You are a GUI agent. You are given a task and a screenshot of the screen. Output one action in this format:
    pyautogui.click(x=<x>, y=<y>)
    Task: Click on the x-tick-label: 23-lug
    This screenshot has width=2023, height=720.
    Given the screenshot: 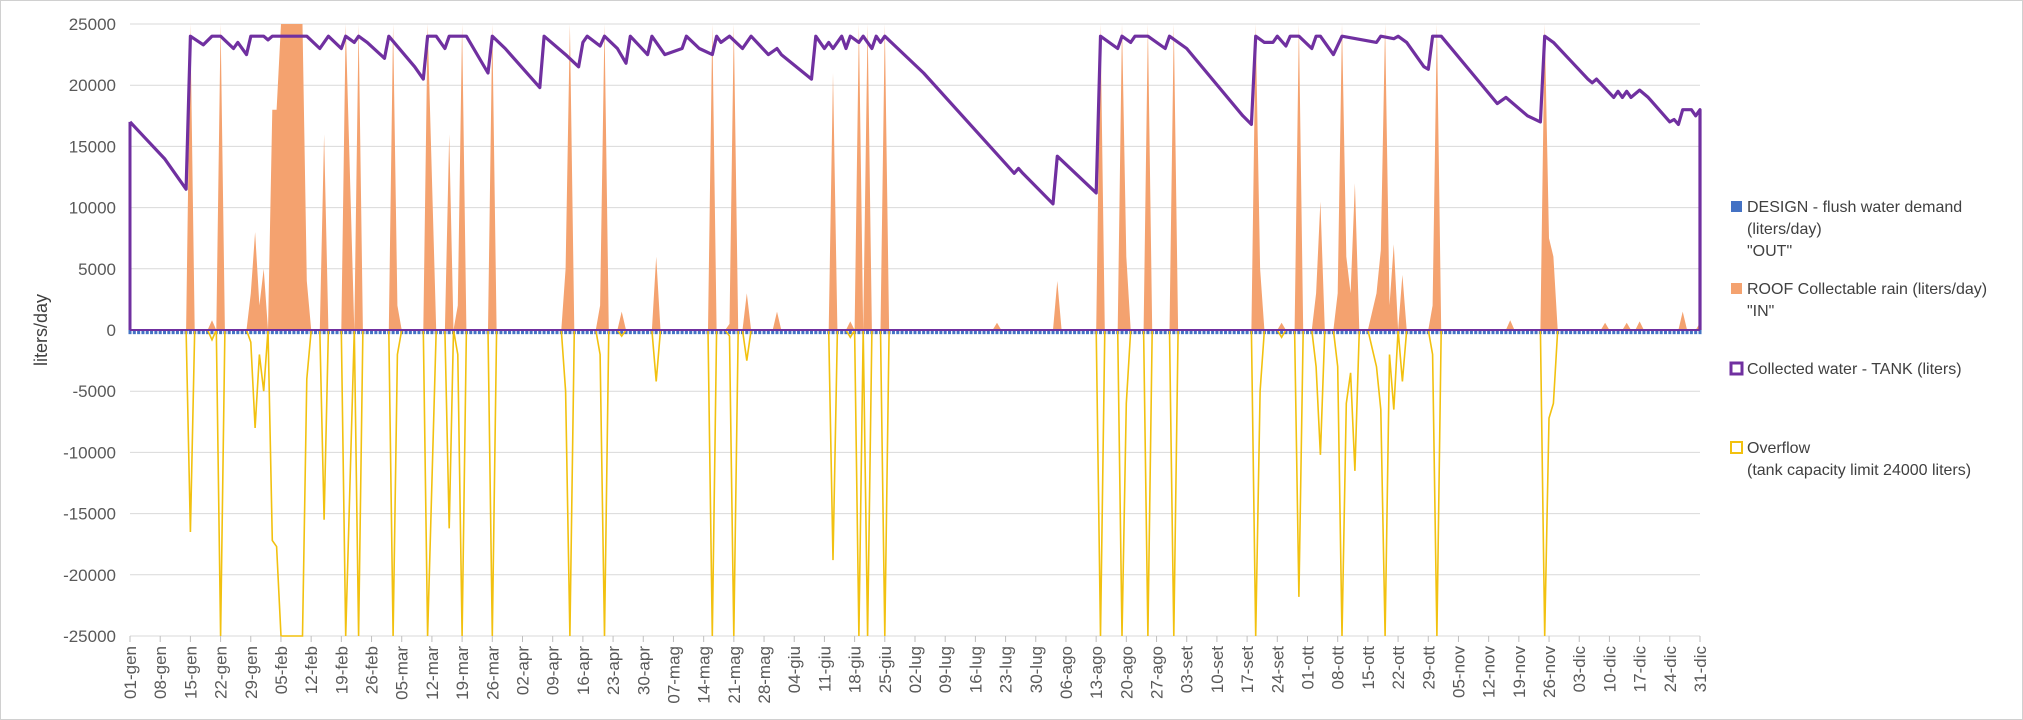 What is the action you would take?
    pyautogui.click(x=1006, y=669)
    